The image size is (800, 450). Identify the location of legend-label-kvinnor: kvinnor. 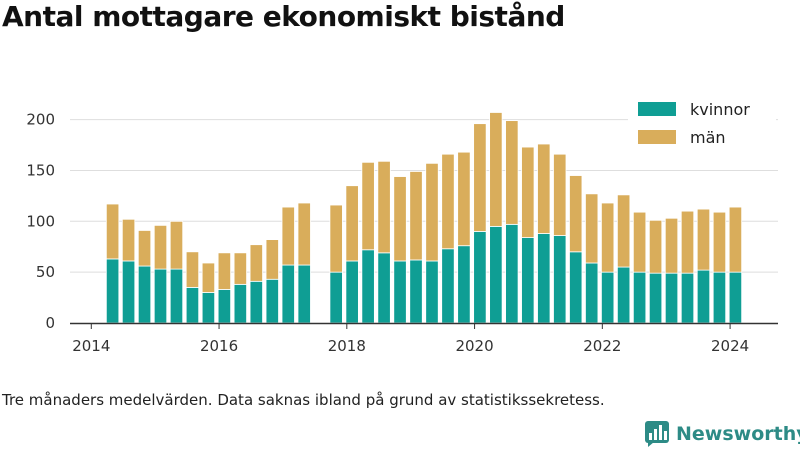
(720, 109).